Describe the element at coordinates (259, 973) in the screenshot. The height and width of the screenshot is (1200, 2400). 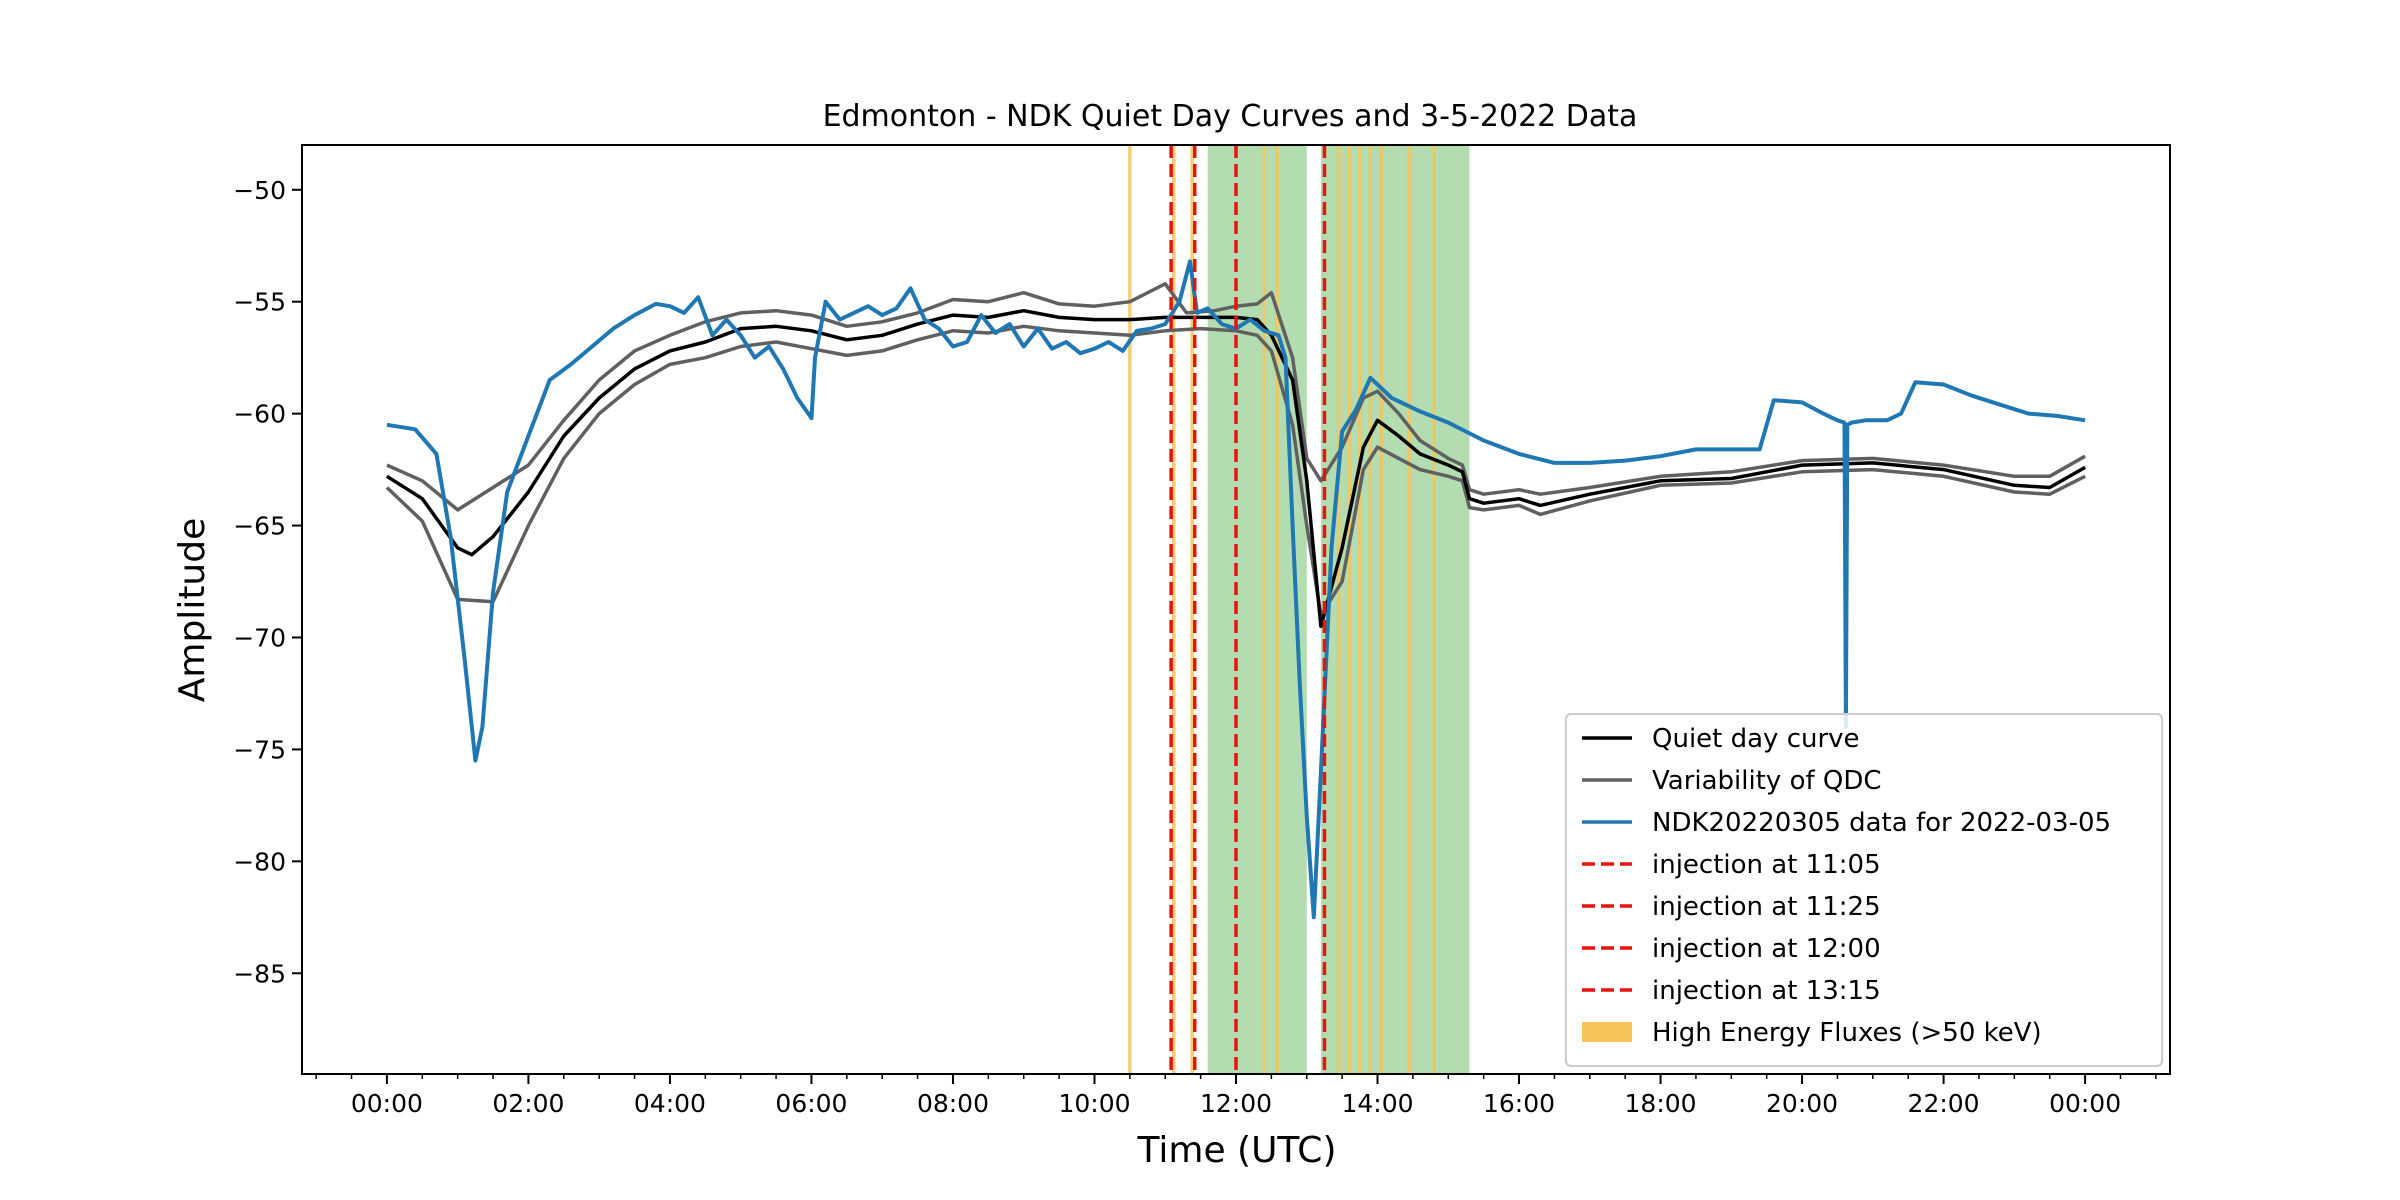
I see `y-tick-label: −85` at that location.